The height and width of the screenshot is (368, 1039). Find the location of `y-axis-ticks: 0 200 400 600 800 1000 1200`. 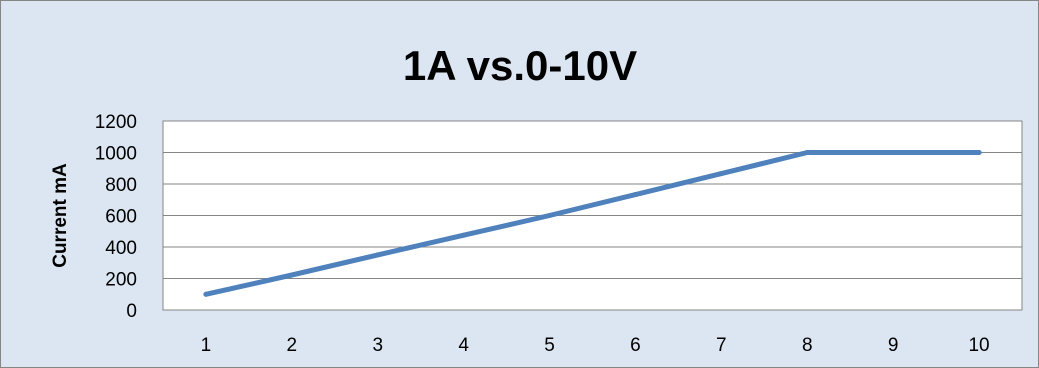

y-axis-ticks: 0 200 400 600 800 1000 1200 is located at coordinates (116, 217).